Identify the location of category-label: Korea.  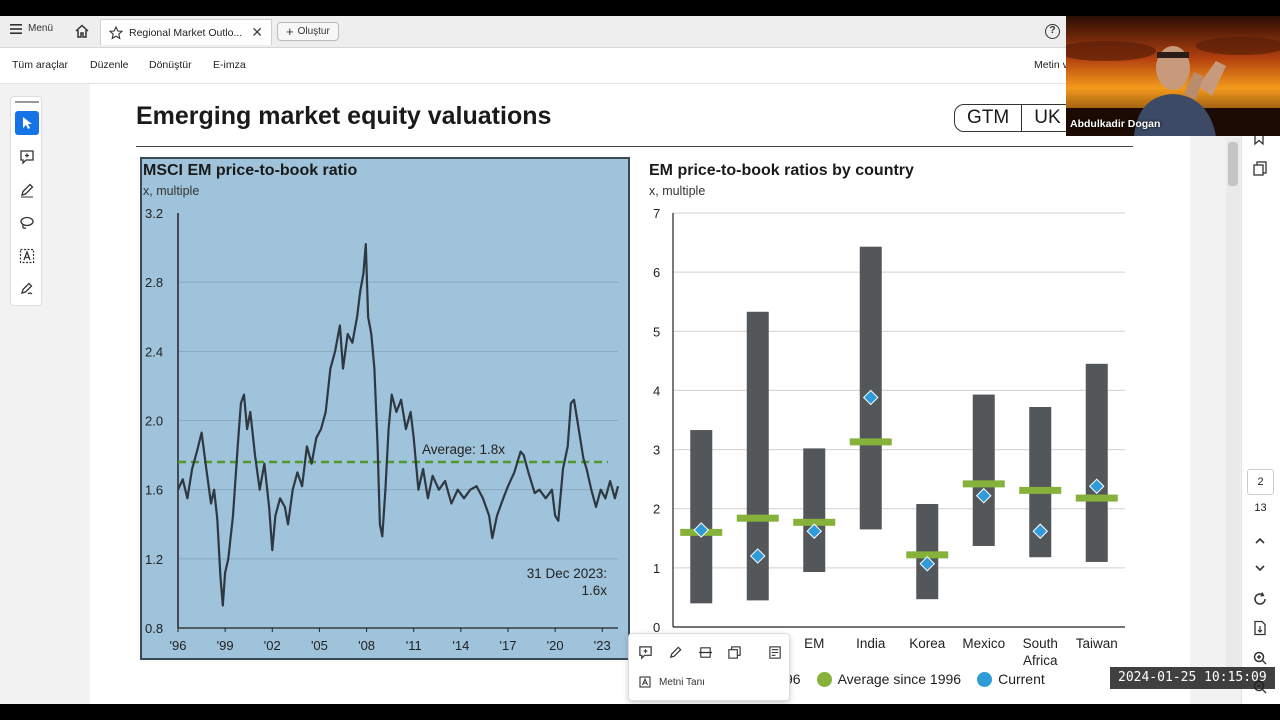
(927, 643).